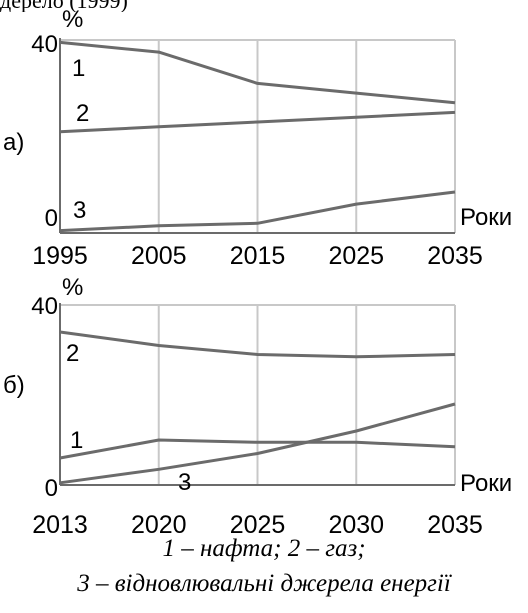  What do you see at coordinates (159, 525) in the screenshot?
I see `x-tick-label-2020: 2020` at bounding box center [159, 525].